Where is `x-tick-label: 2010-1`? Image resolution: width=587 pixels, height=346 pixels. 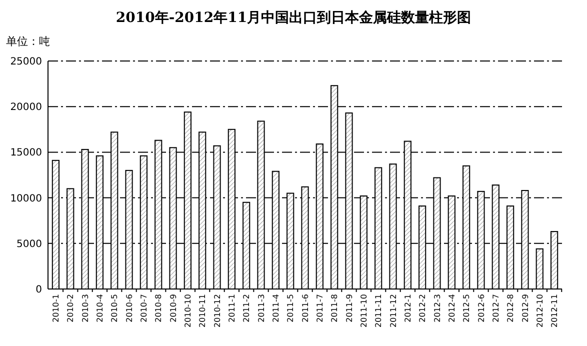
x-tick-label: 2010-1 is located at coordinates (56, 308).